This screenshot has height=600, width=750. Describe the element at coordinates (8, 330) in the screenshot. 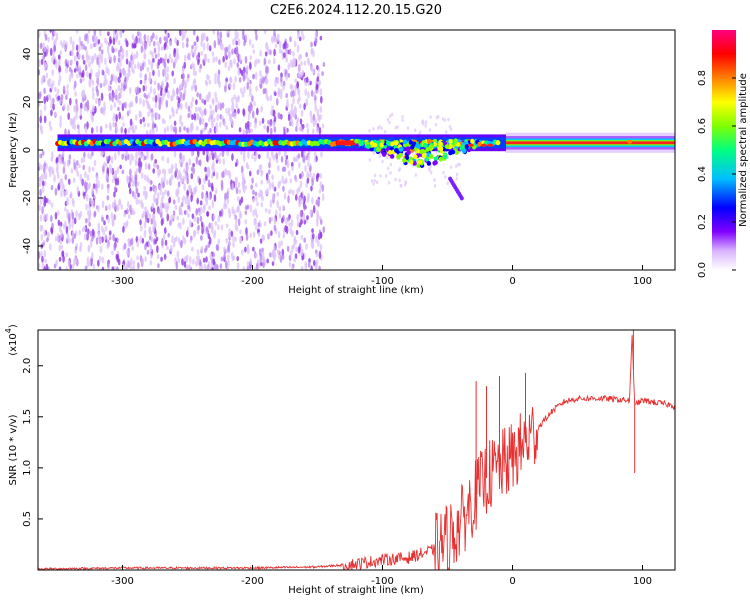

I see `snr-multiplier-exp: 4` at that location.